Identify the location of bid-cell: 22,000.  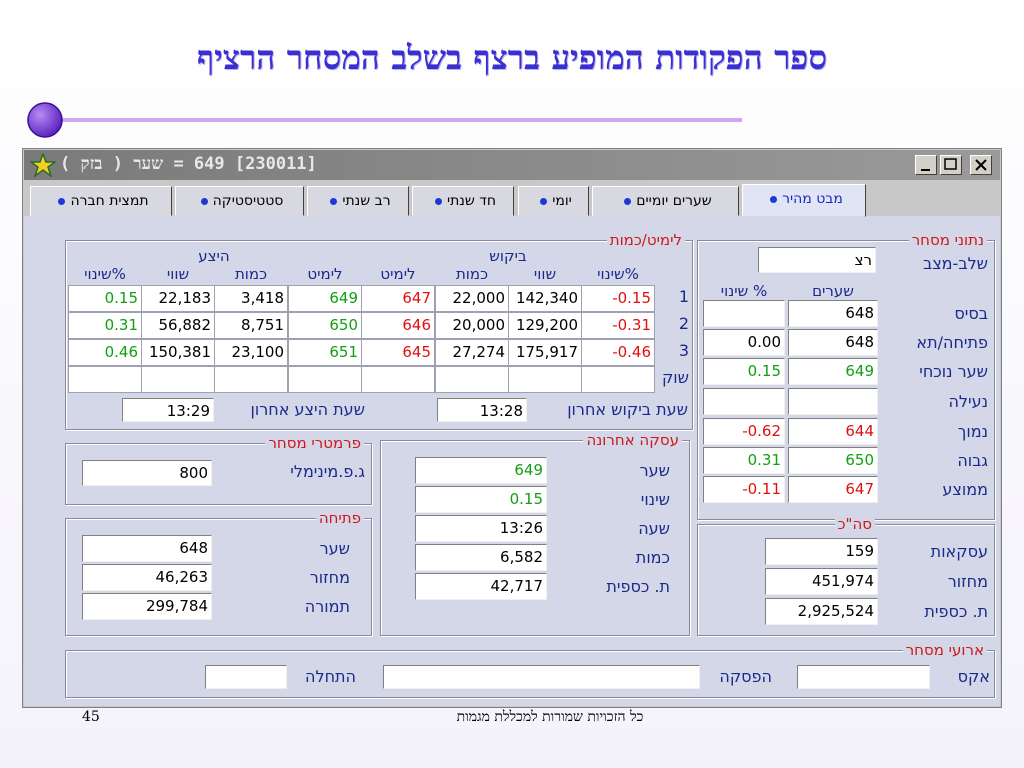
(472, 298).